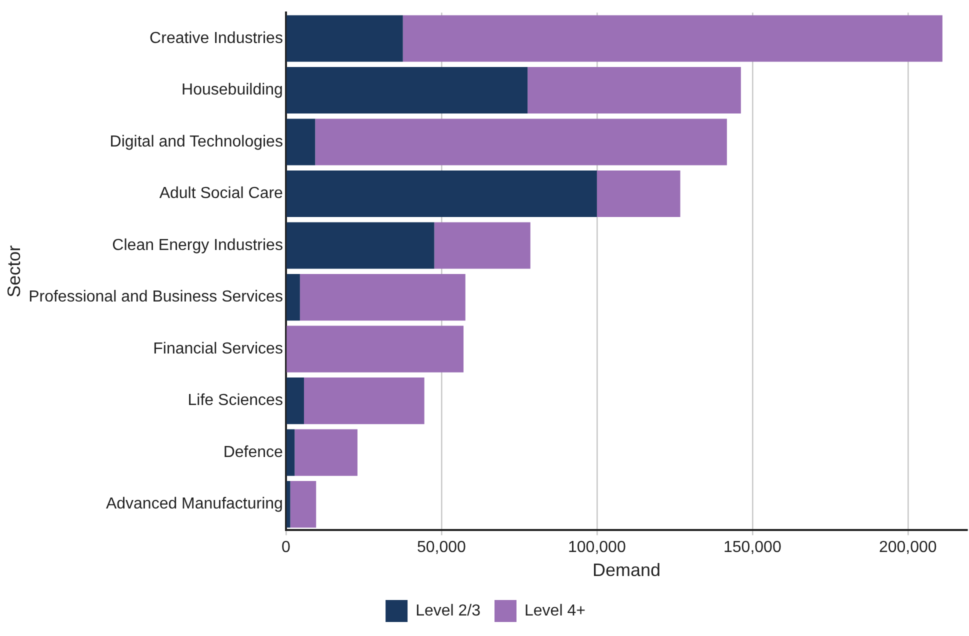 The height and width of the screenshot is (636, 969). Describe the element at coordinates (197, 245) in the screenshot. I see `y-tick-label: Clean Energy Industries` at that location.